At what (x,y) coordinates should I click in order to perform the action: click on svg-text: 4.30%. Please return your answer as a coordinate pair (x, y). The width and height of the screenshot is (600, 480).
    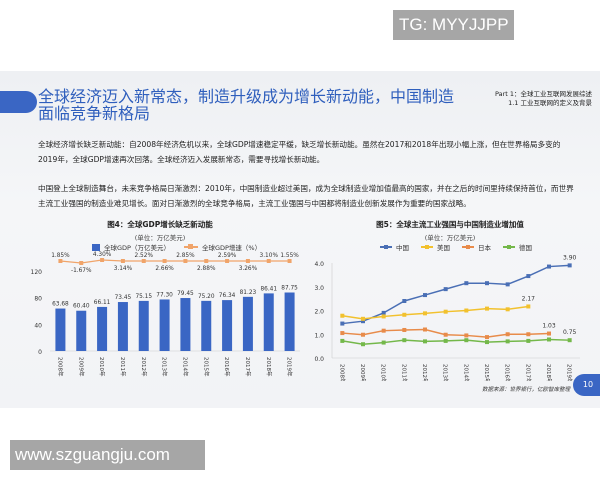
    Looking at the image, I should click on (102, 255).